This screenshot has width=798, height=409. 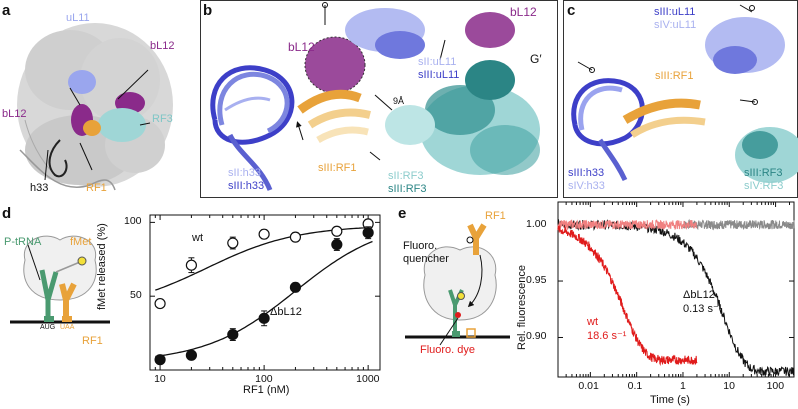 I want to click on ribosome-outline-e, so click(x=460, y=283).